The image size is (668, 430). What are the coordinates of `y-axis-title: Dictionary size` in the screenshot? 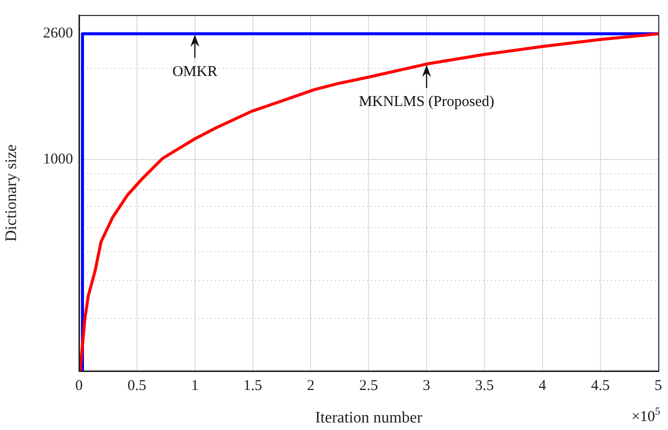 It's located at (11, 193).